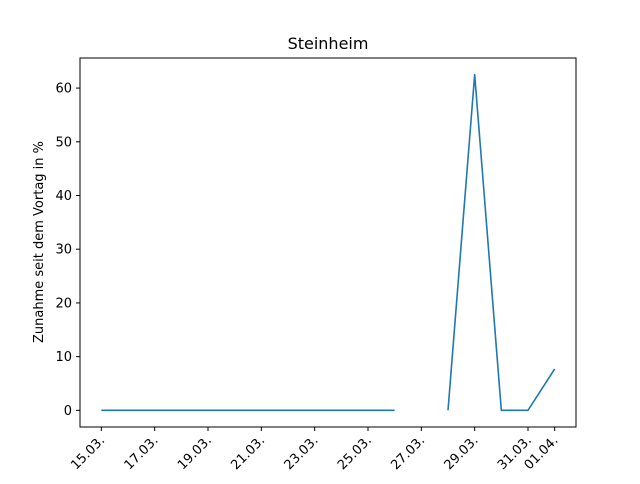 The width and height of the screenshot is (640, 484). What do you see at coordinates (63, 250) in the screenshot?
I see `y-tick-label: 30` at bounding box center [63, 250].